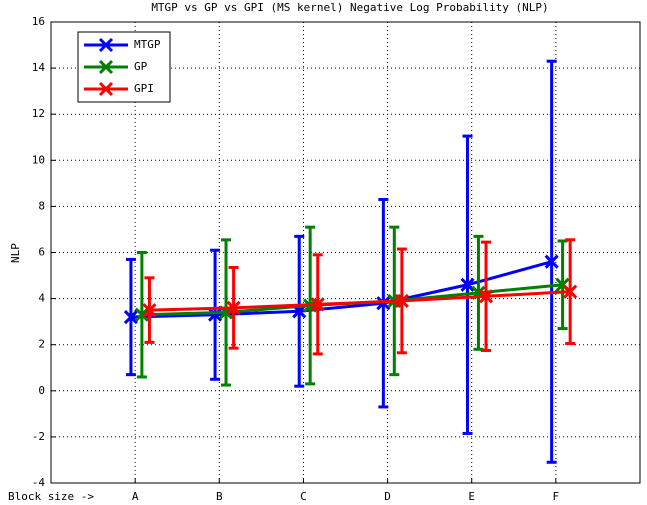 Image resolution: width=647 pixels, height=505 pixels. What do you see at coordinates (41, 344) in the screenshot?
I see `y-tick-label: 2` at bounding box center [41, 344].